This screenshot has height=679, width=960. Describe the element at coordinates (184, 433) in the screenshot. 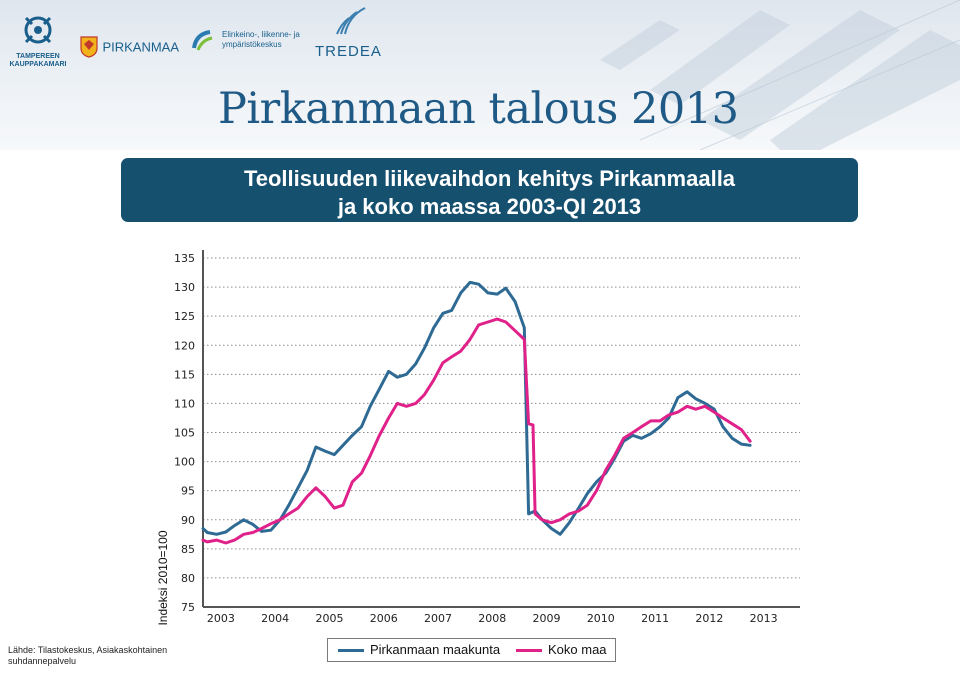

I see `y-tick-label: 105` at that location.